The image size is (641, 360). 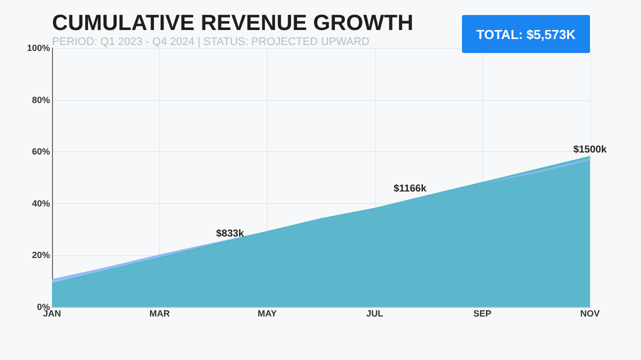 What do you see at coordinates (590, 150) in the screenshot?
I see `annotation: $1500k` at bounding box center [590, 150].